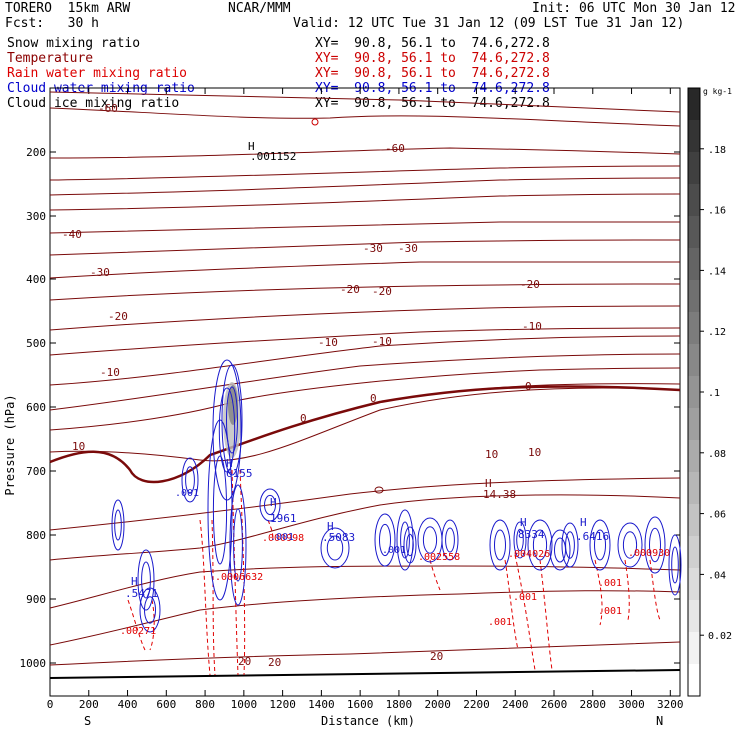  I want to click on x-tick-label: 1200, so click(282, 704).